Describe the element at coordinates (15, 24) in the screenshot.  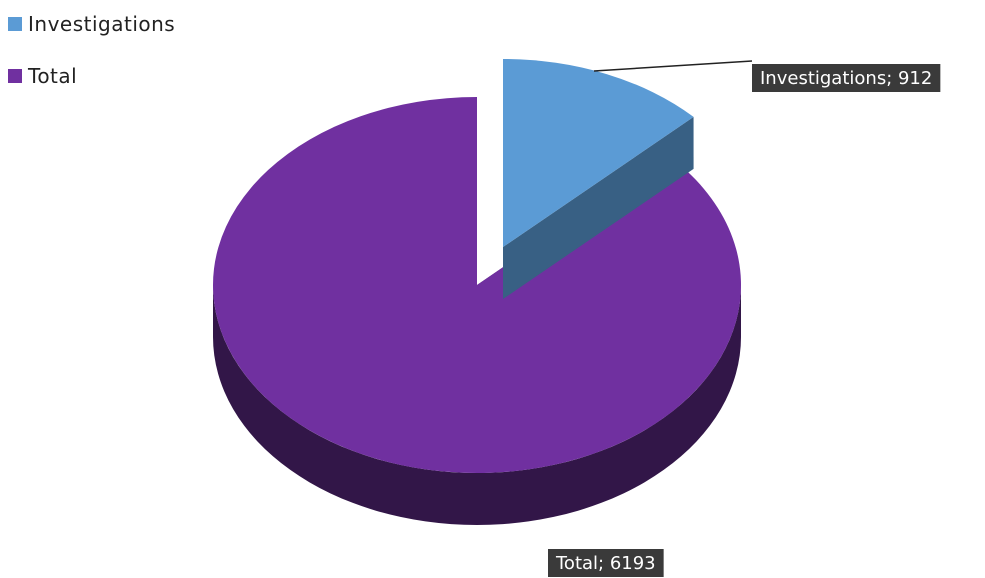
I see `legend-swatch-investigations` at that location.